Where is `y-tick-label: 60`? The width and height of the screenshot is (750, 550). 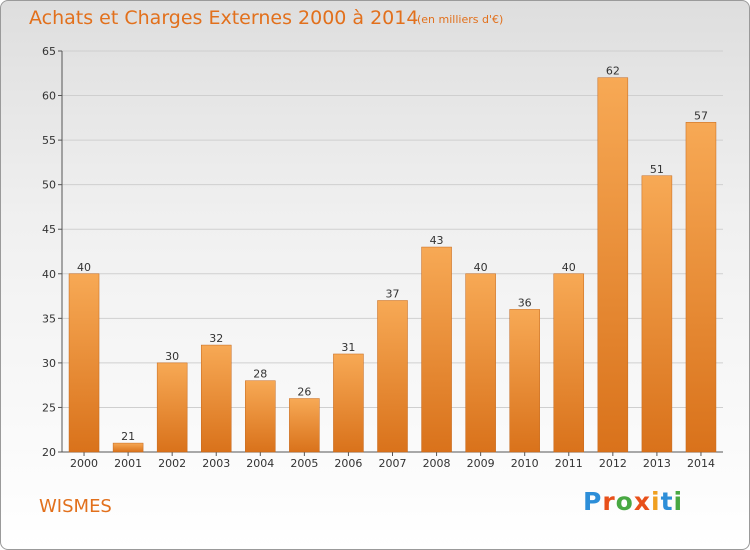 y-tick-label: 60 is located at coordinates (49, 96).